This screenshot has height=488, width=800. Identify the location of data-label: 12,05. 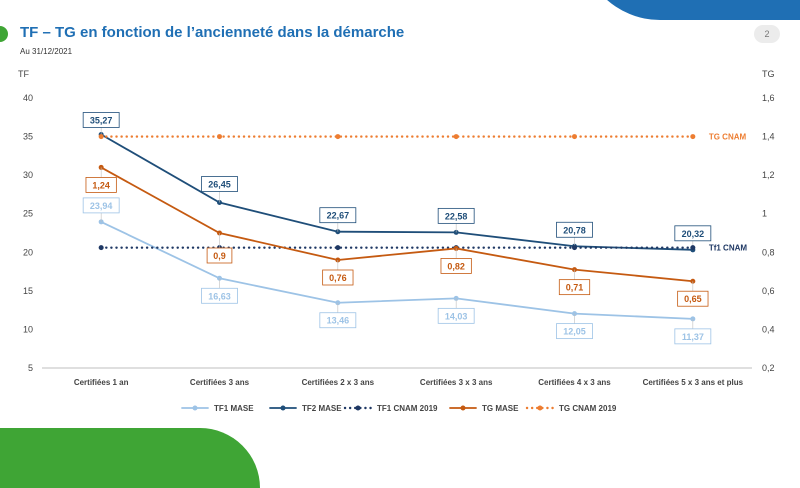
(574, 332).